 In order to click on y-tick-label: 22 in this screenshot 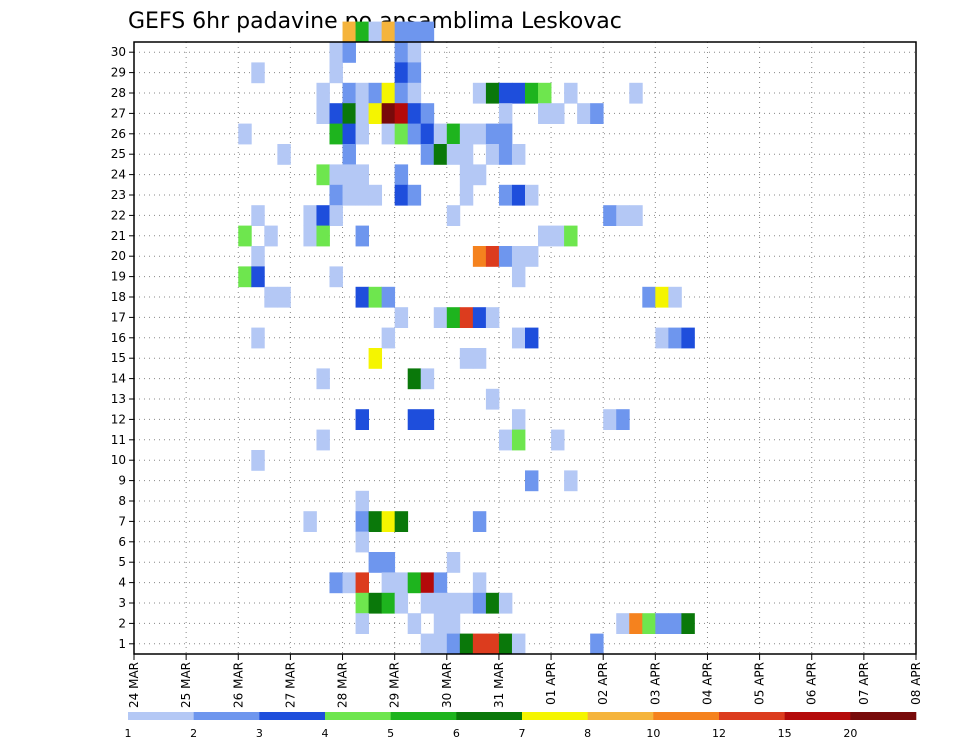, I will do `click(118, 215)`.